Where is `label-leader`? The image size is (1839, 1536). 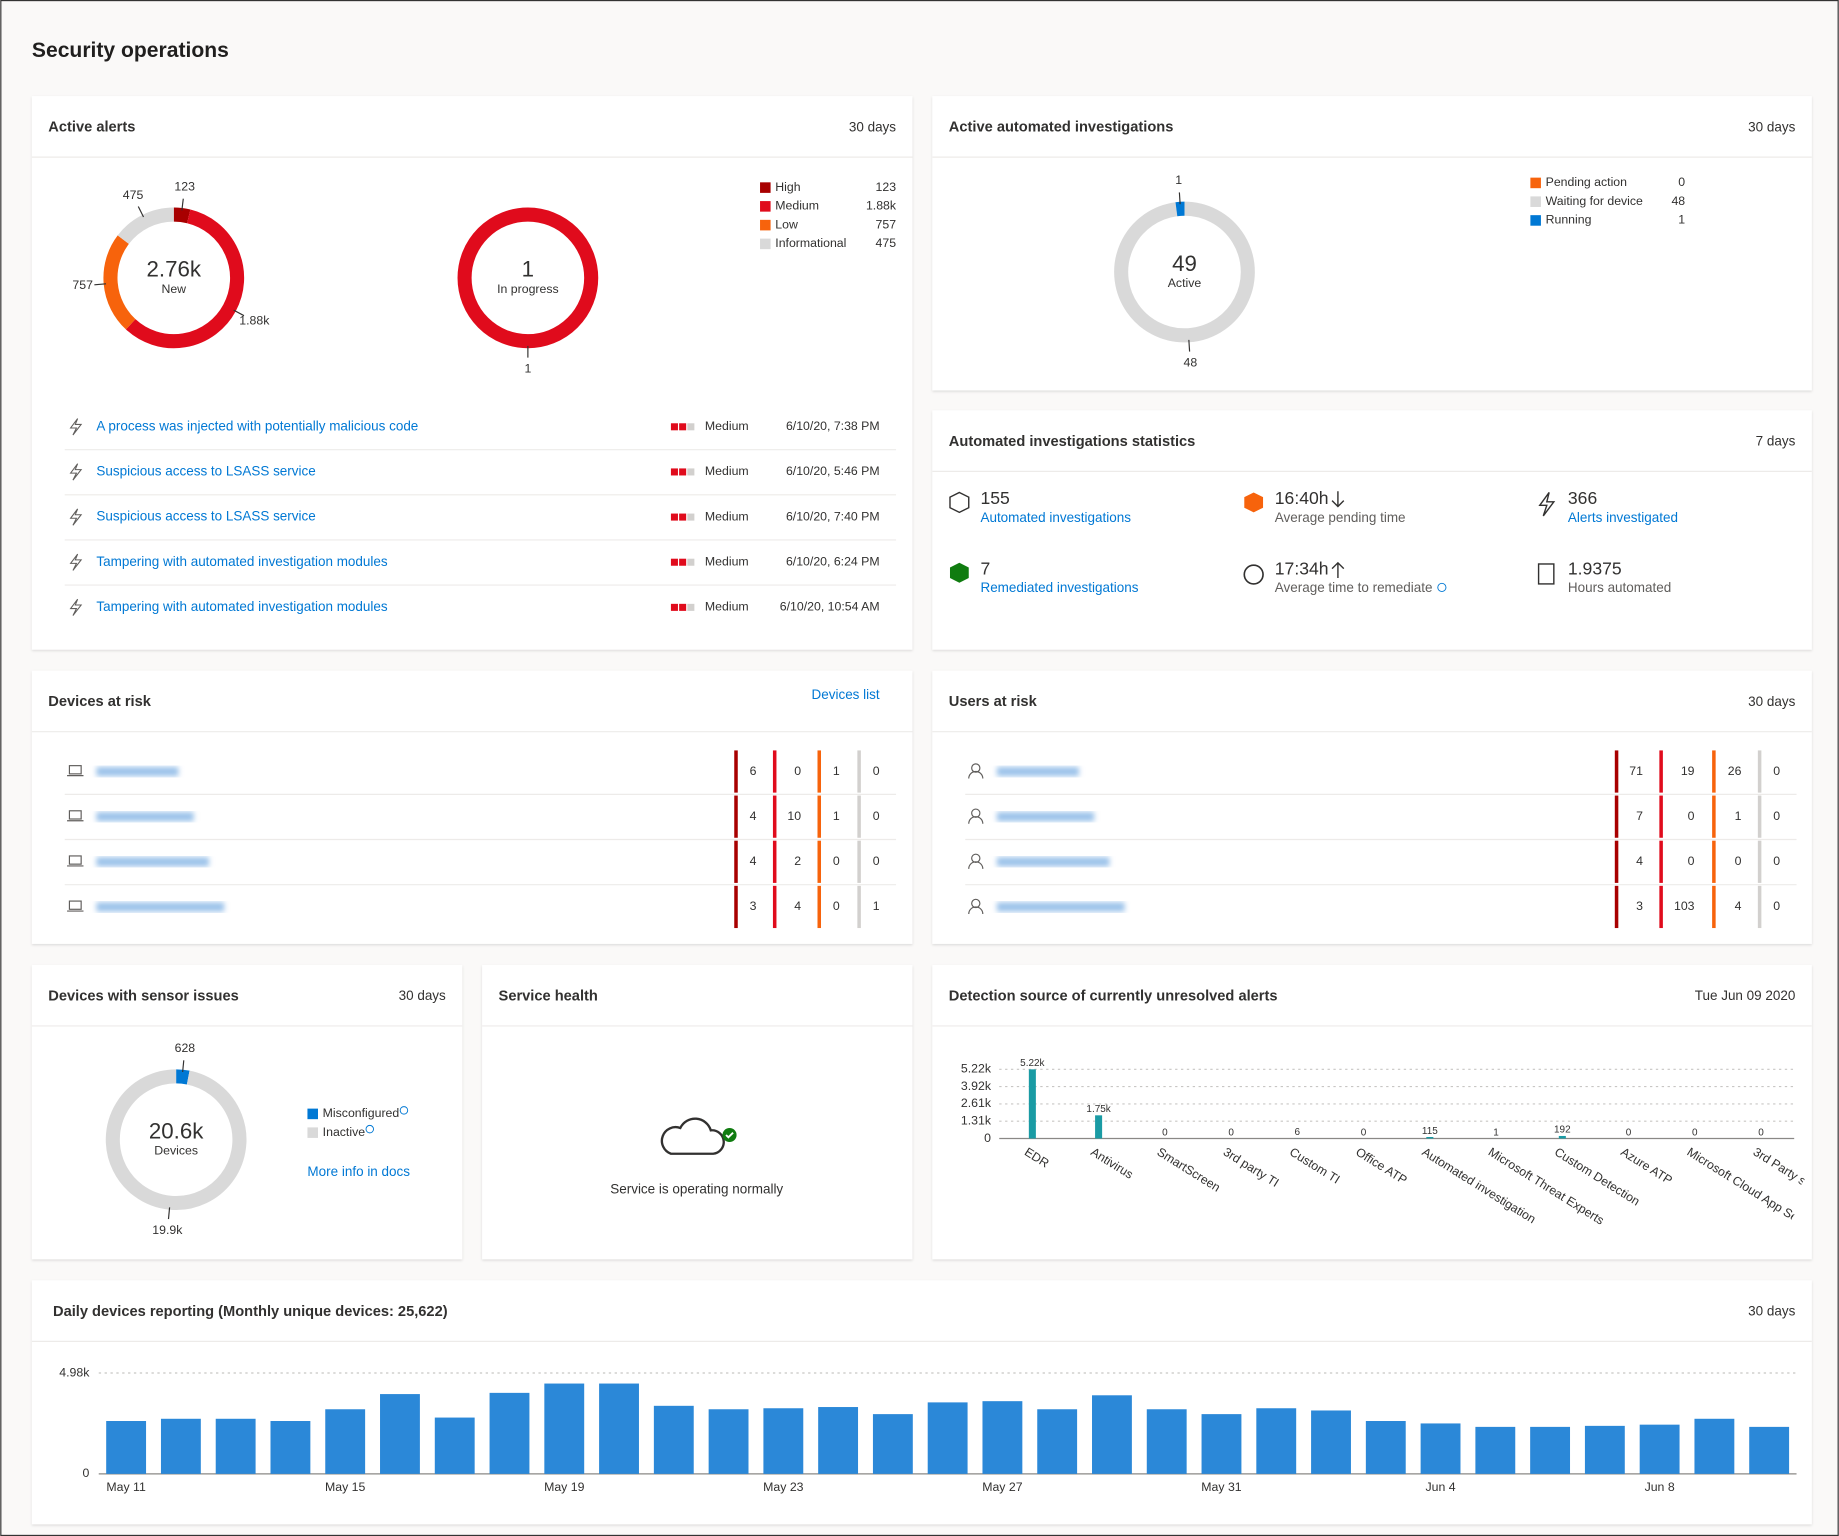
label-leader is located at coordinates (183, 1066).